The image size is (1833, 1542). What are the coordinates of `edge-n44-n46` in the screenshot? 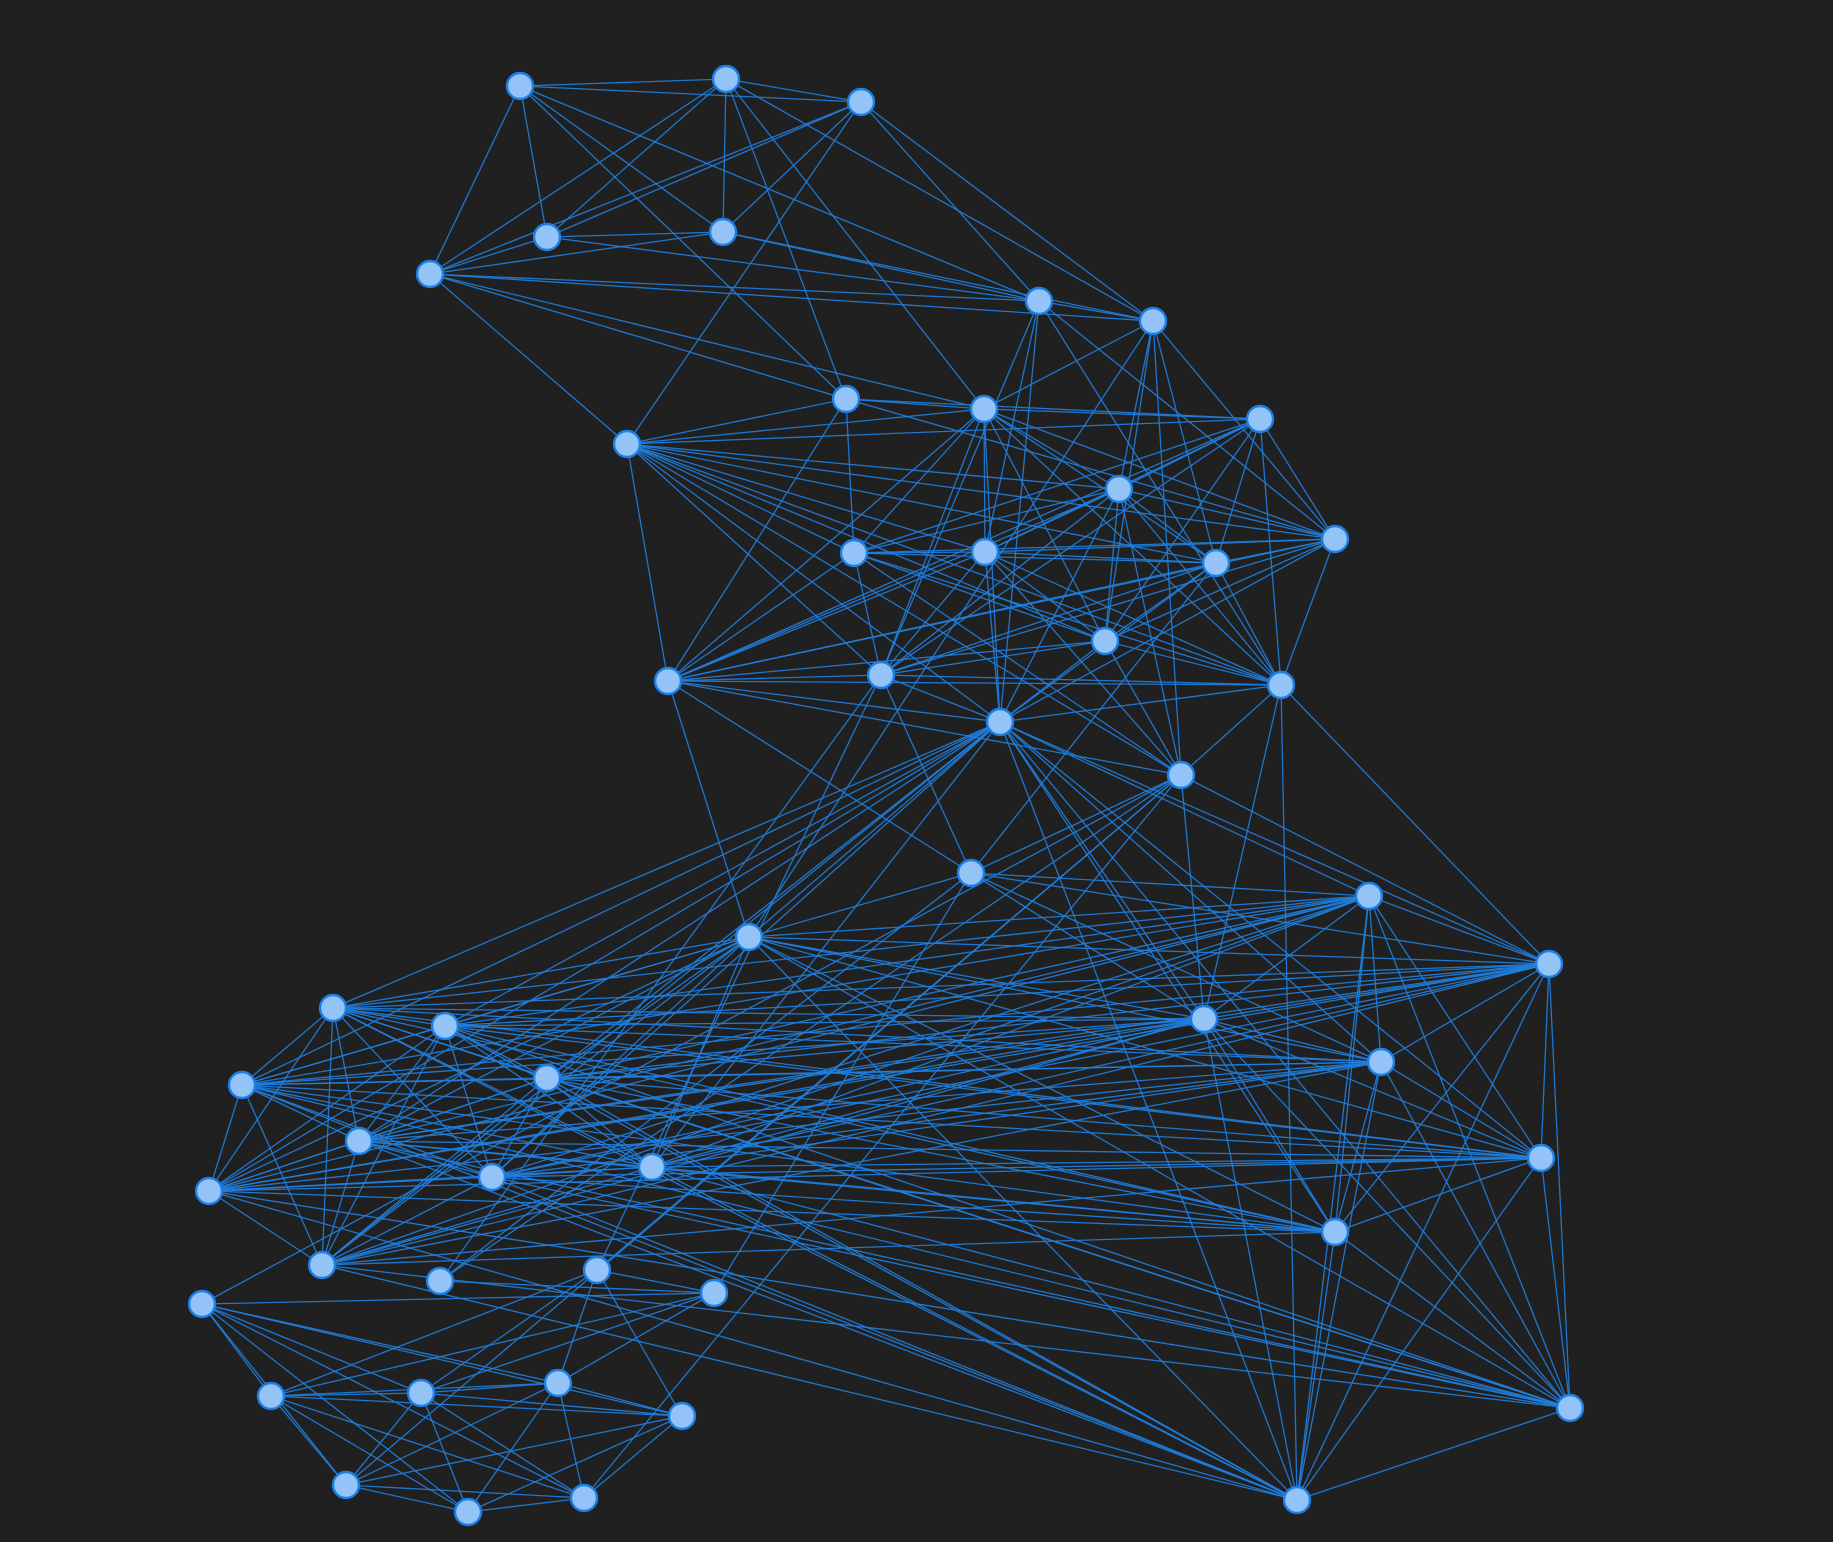 It's located at (492, 1344).